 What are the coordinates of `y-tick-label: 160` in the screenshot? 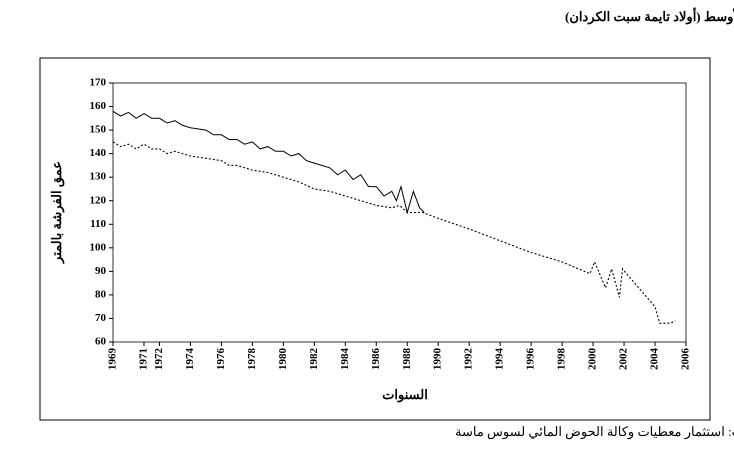 It's located at (98, 106).